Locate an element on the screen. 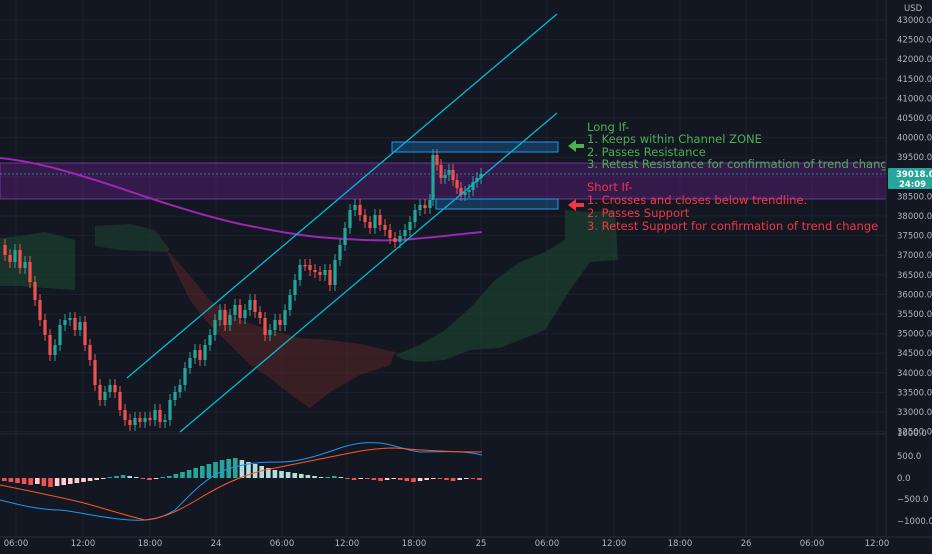 This screenshot has width=932, height=554. long-arrow-icon is located at coordinates (576, 146).